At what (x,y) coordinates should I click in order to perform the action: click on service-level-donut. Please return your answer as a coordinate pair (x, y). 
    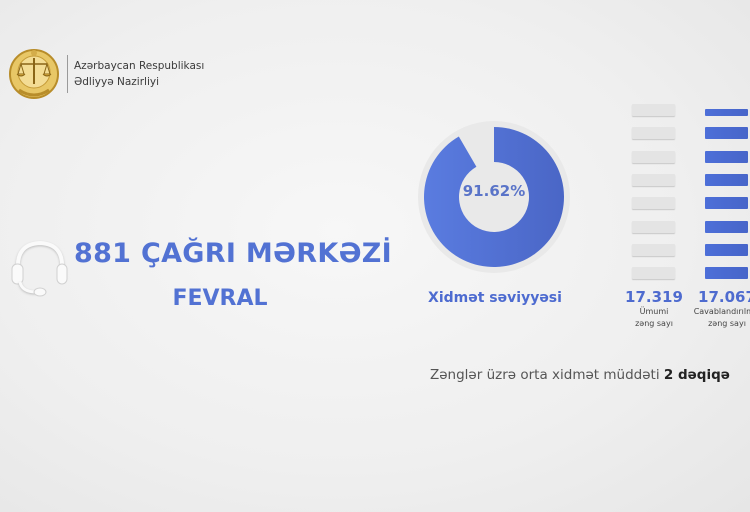
    Looking at the image, I should click on (494, 197).